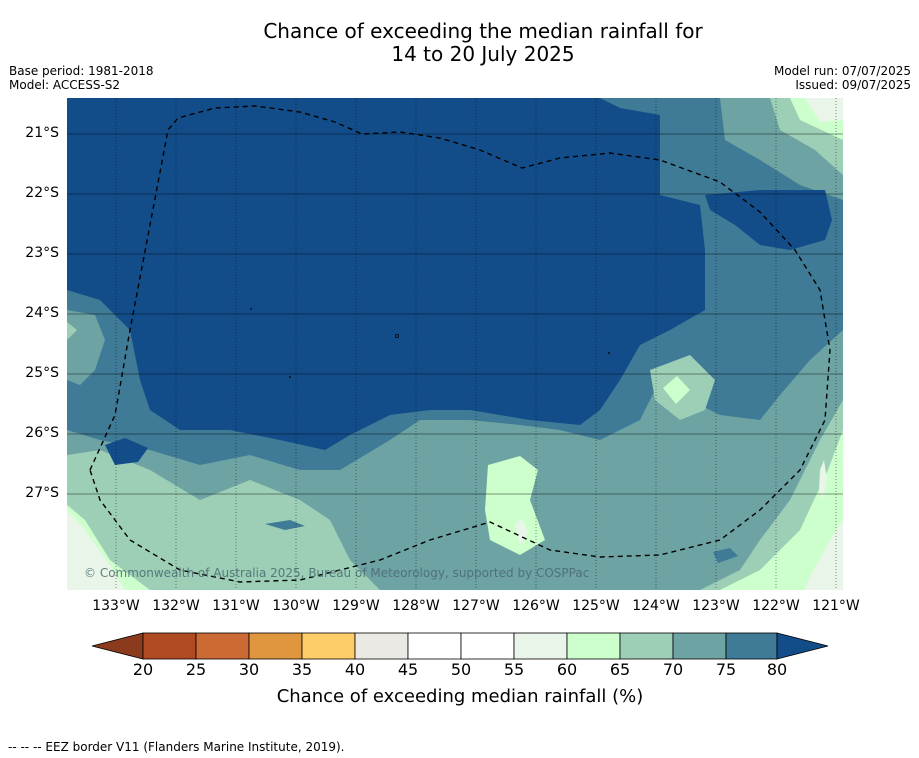 The image size is (919, 758). What do you see at coordinates (676, 390) in the screenshot?
I see `patch-60-65-east` at bounding box center [676, 390].